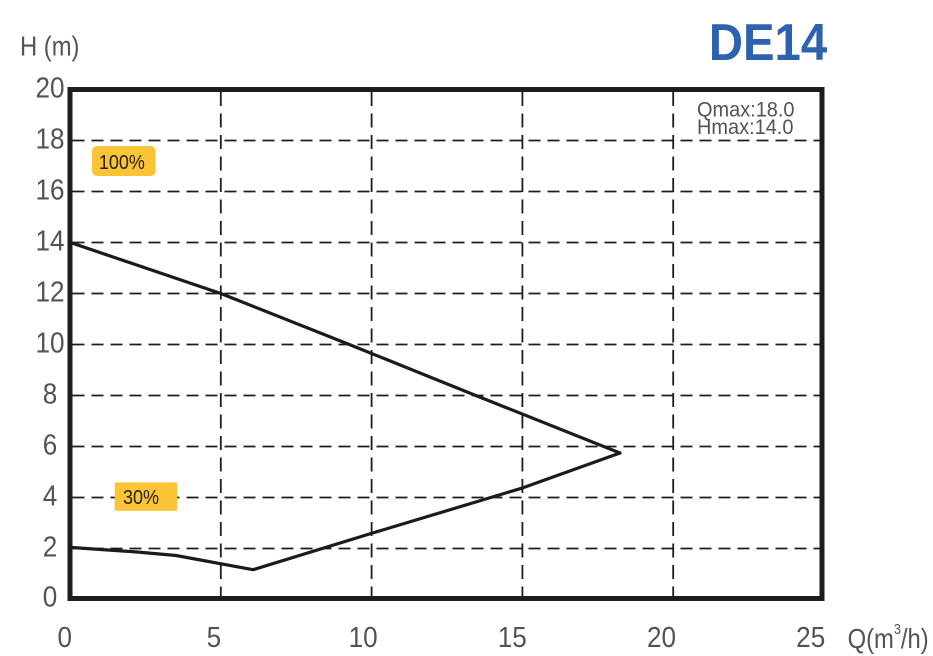 Image resolution: width=933 pixels, height=656 pixels. I want to click on svg-text: 8, so click(50, 393).